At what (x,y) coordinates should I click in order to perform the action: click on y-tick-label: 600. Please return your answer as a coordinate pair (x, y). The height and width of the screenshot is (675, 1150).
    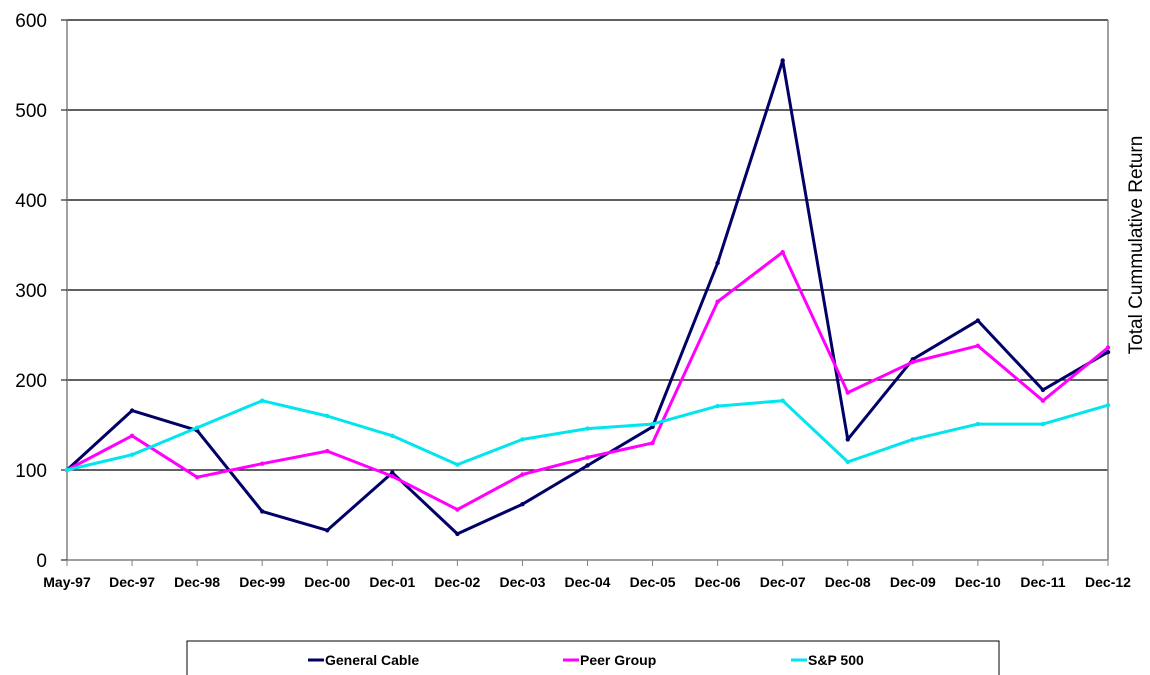
    Looking at the image, I should click on (31, 21).